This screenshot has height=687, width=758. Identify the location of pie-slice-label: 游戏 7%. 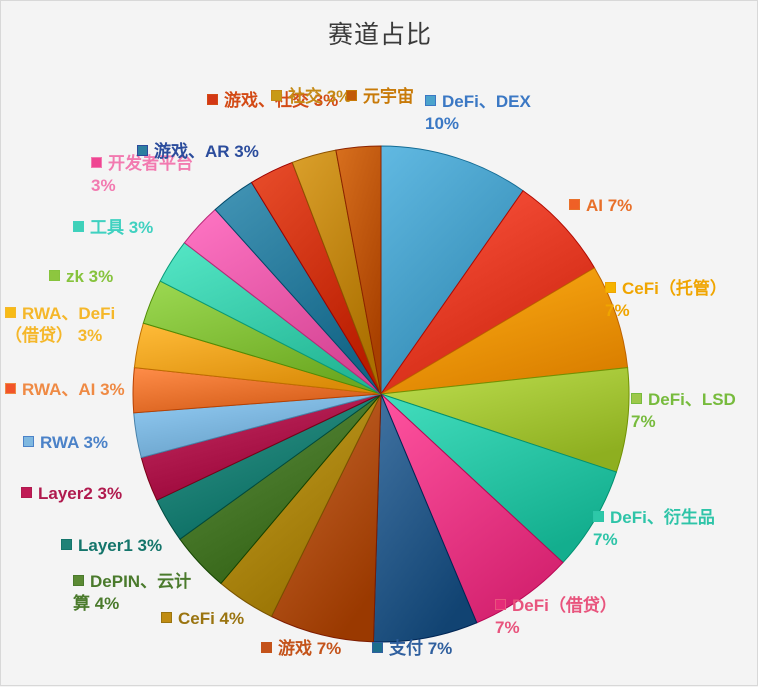
(301, 649).